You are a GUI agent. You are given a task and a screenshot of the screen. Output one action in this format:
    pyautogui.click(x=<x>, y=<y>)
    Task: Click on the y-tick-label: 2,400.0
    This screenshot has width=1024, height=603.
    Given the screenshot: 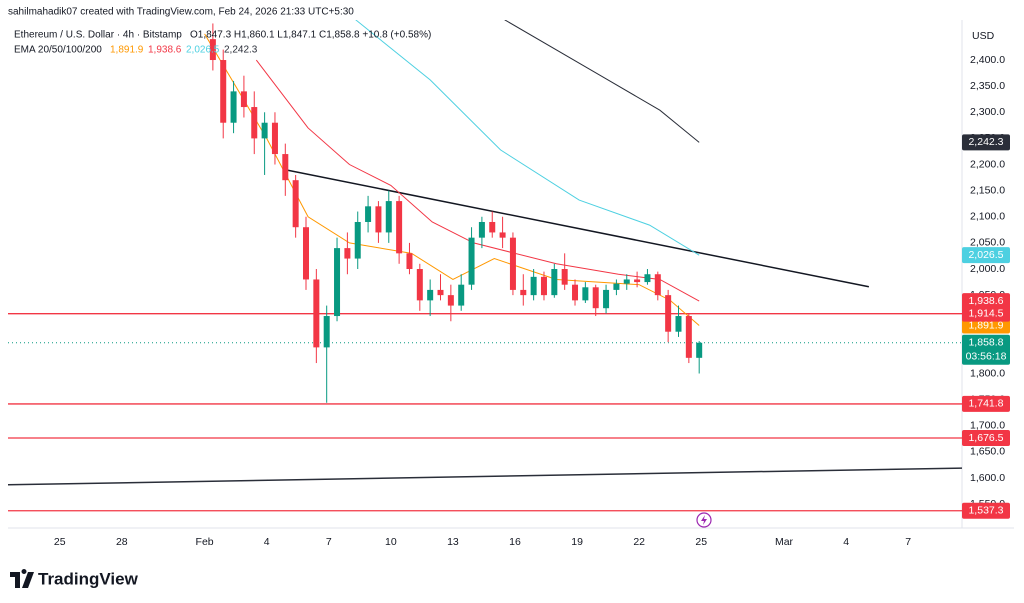 What is the action you would take?
    pyautogui.click(x=987, y=60)
    